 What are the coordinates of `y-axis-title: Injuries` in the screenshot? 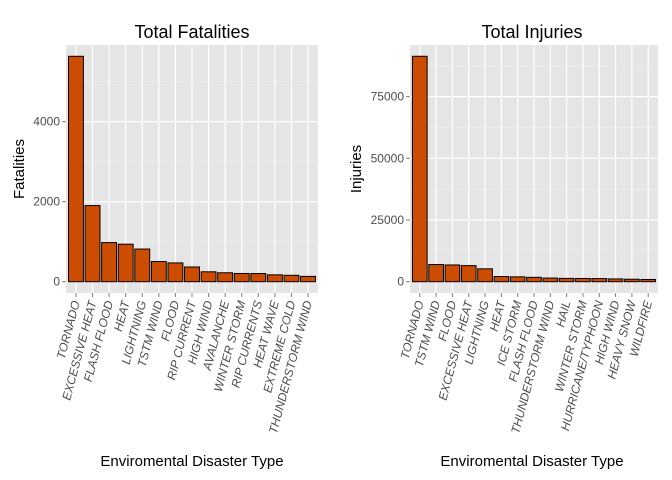 It's located at (356, 169).